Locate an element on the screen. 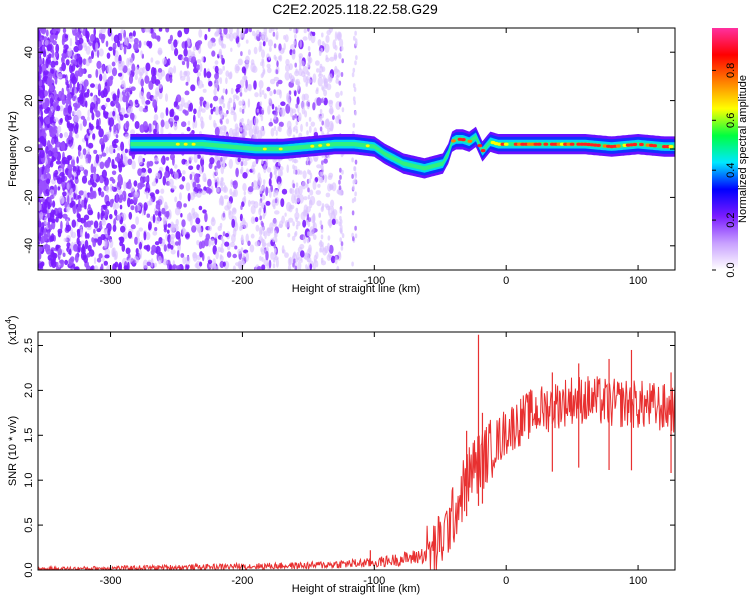 The width and height of the screenshot is (750, 600). y-tick-label: 1.0 is located at coordinates (29, 480).